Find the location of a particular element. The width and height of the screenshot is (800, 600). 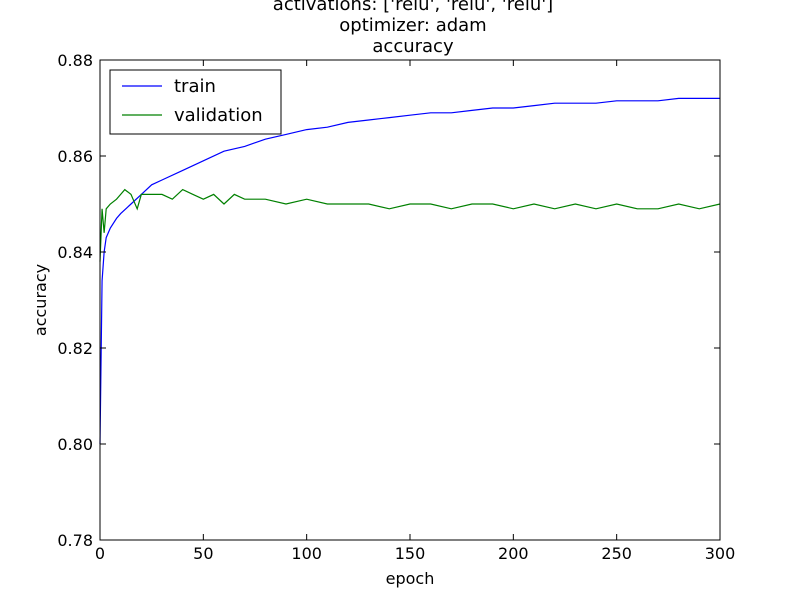

x-tick-label: 300 is located at coordinates (720, 553).